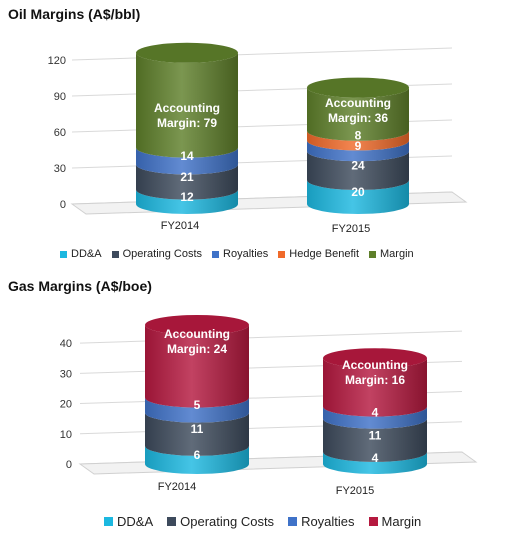 Image resolution: width=506 pixels, height=556 pixels. I want to click on data-label: Accounting Margin: 24, so click(197, 341).